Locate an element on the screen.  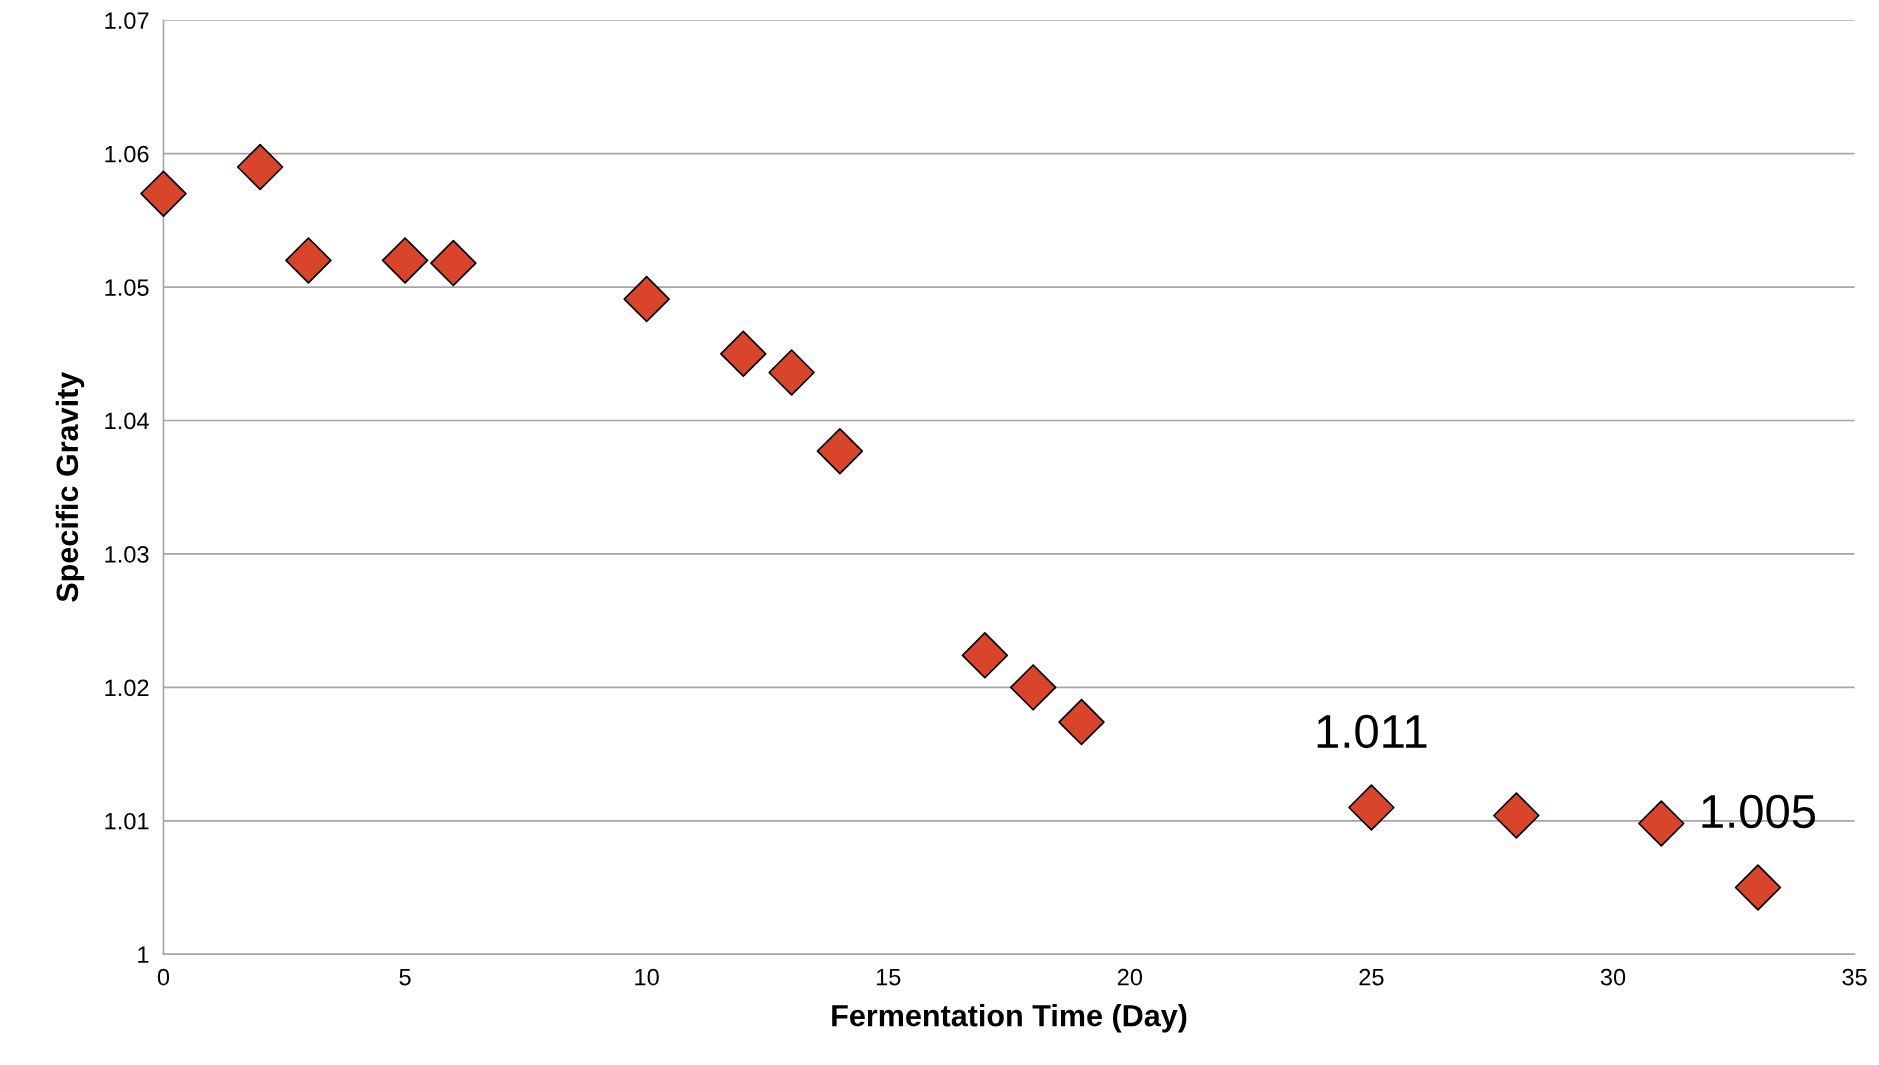
y-tick-label: 1.06 is located at coordinates (127, 154).